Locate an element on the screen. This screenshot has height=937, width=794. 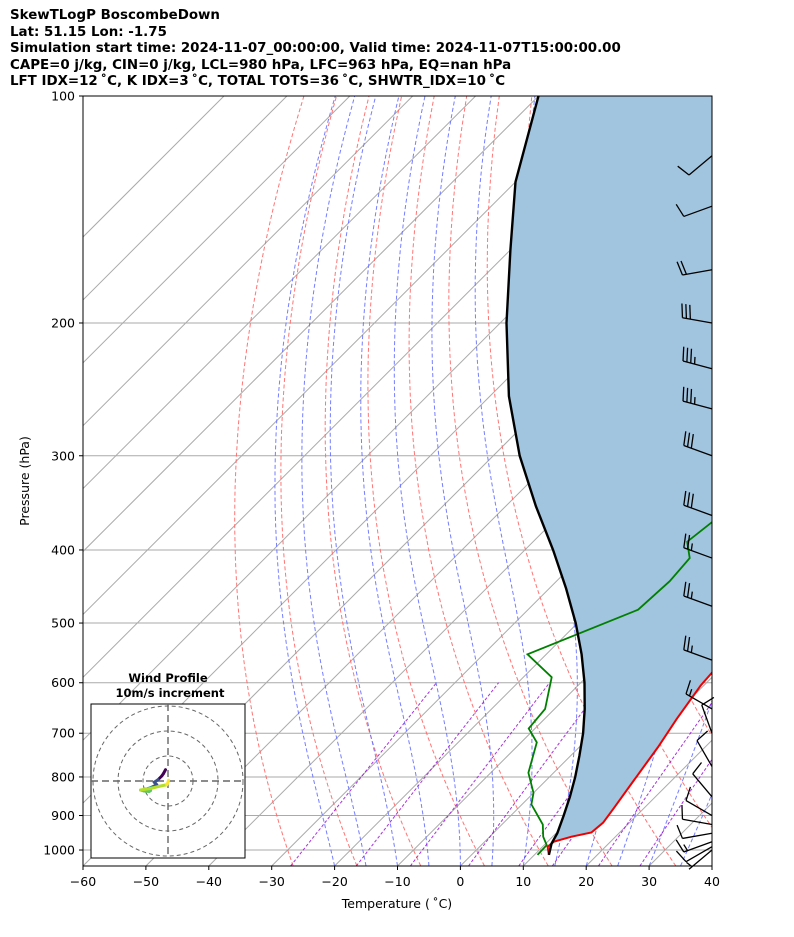
y-tick-label: 700 is located at coordinates (63, 733).